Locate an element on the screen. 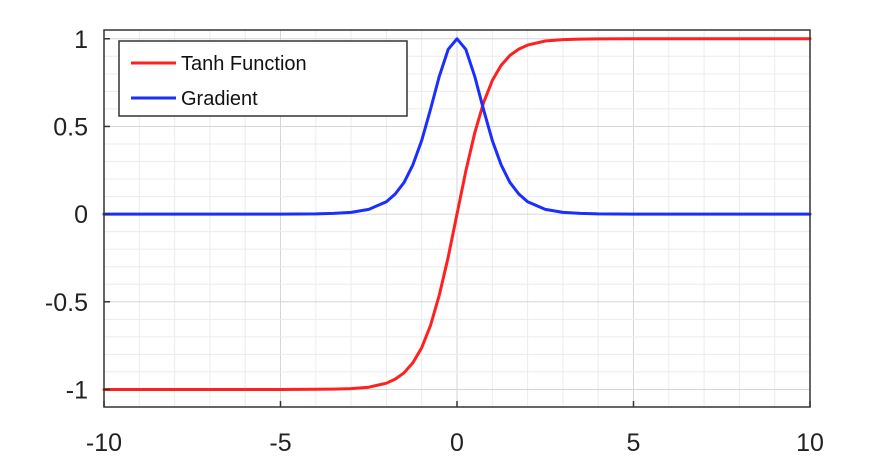  x-tick-label: -5 is located at coordinates (280, 443).